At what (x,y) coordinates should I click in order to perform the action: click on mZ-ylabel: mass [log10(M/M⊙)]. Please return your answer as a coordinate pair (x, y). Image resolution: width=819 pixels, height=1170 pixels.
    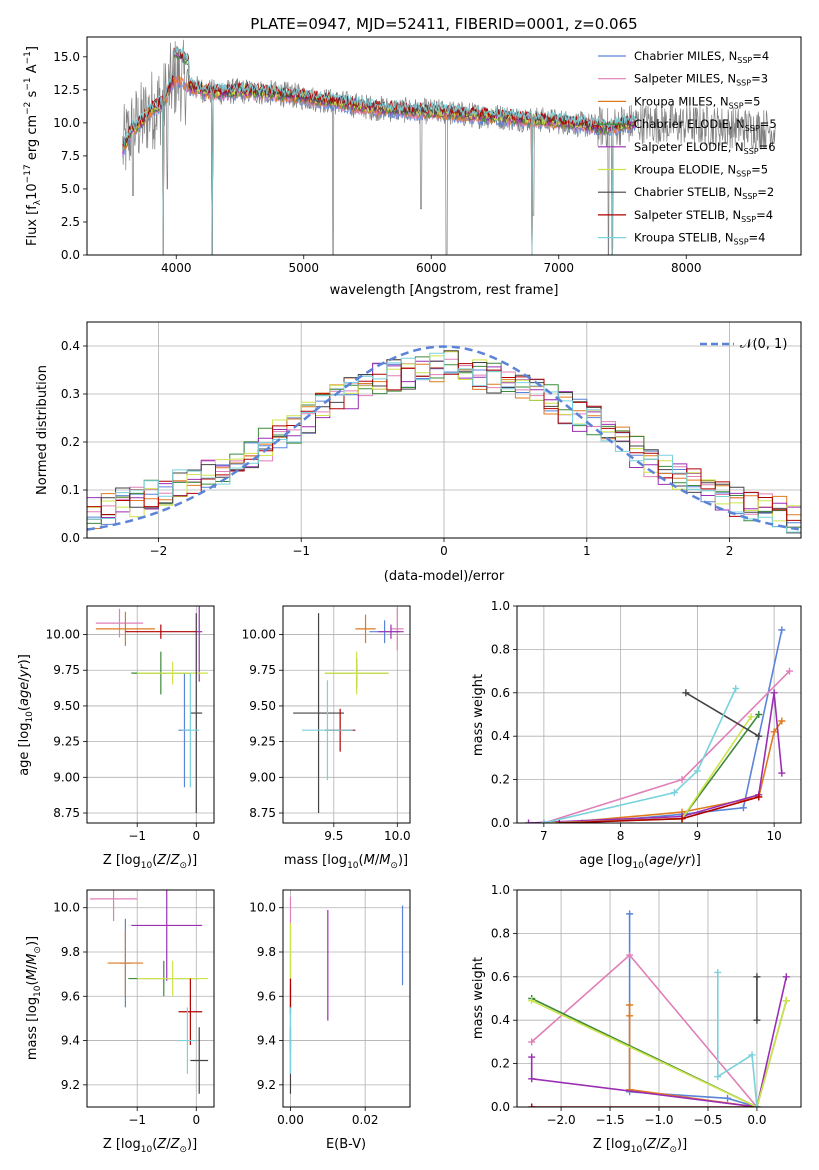
    Looking at the image, I should click on (34, 998).